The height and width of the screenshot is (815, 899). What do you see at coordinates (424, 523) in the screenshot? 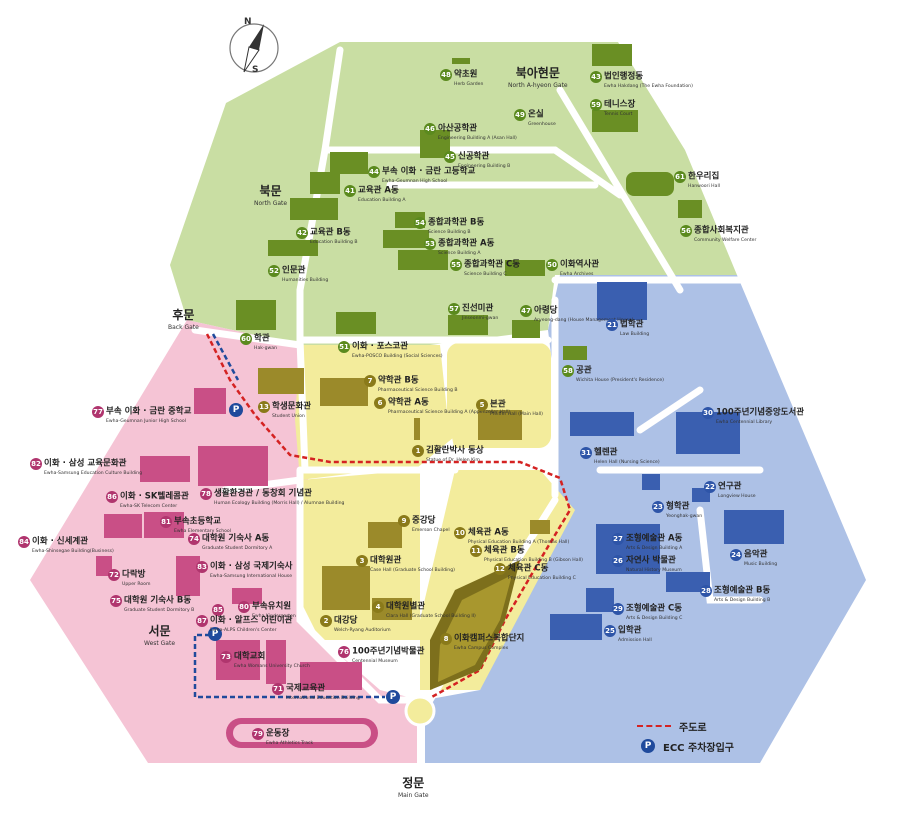
I see `building-label-9: 9 중강당 Emerson Chapel` at bounding box center [424, 523].